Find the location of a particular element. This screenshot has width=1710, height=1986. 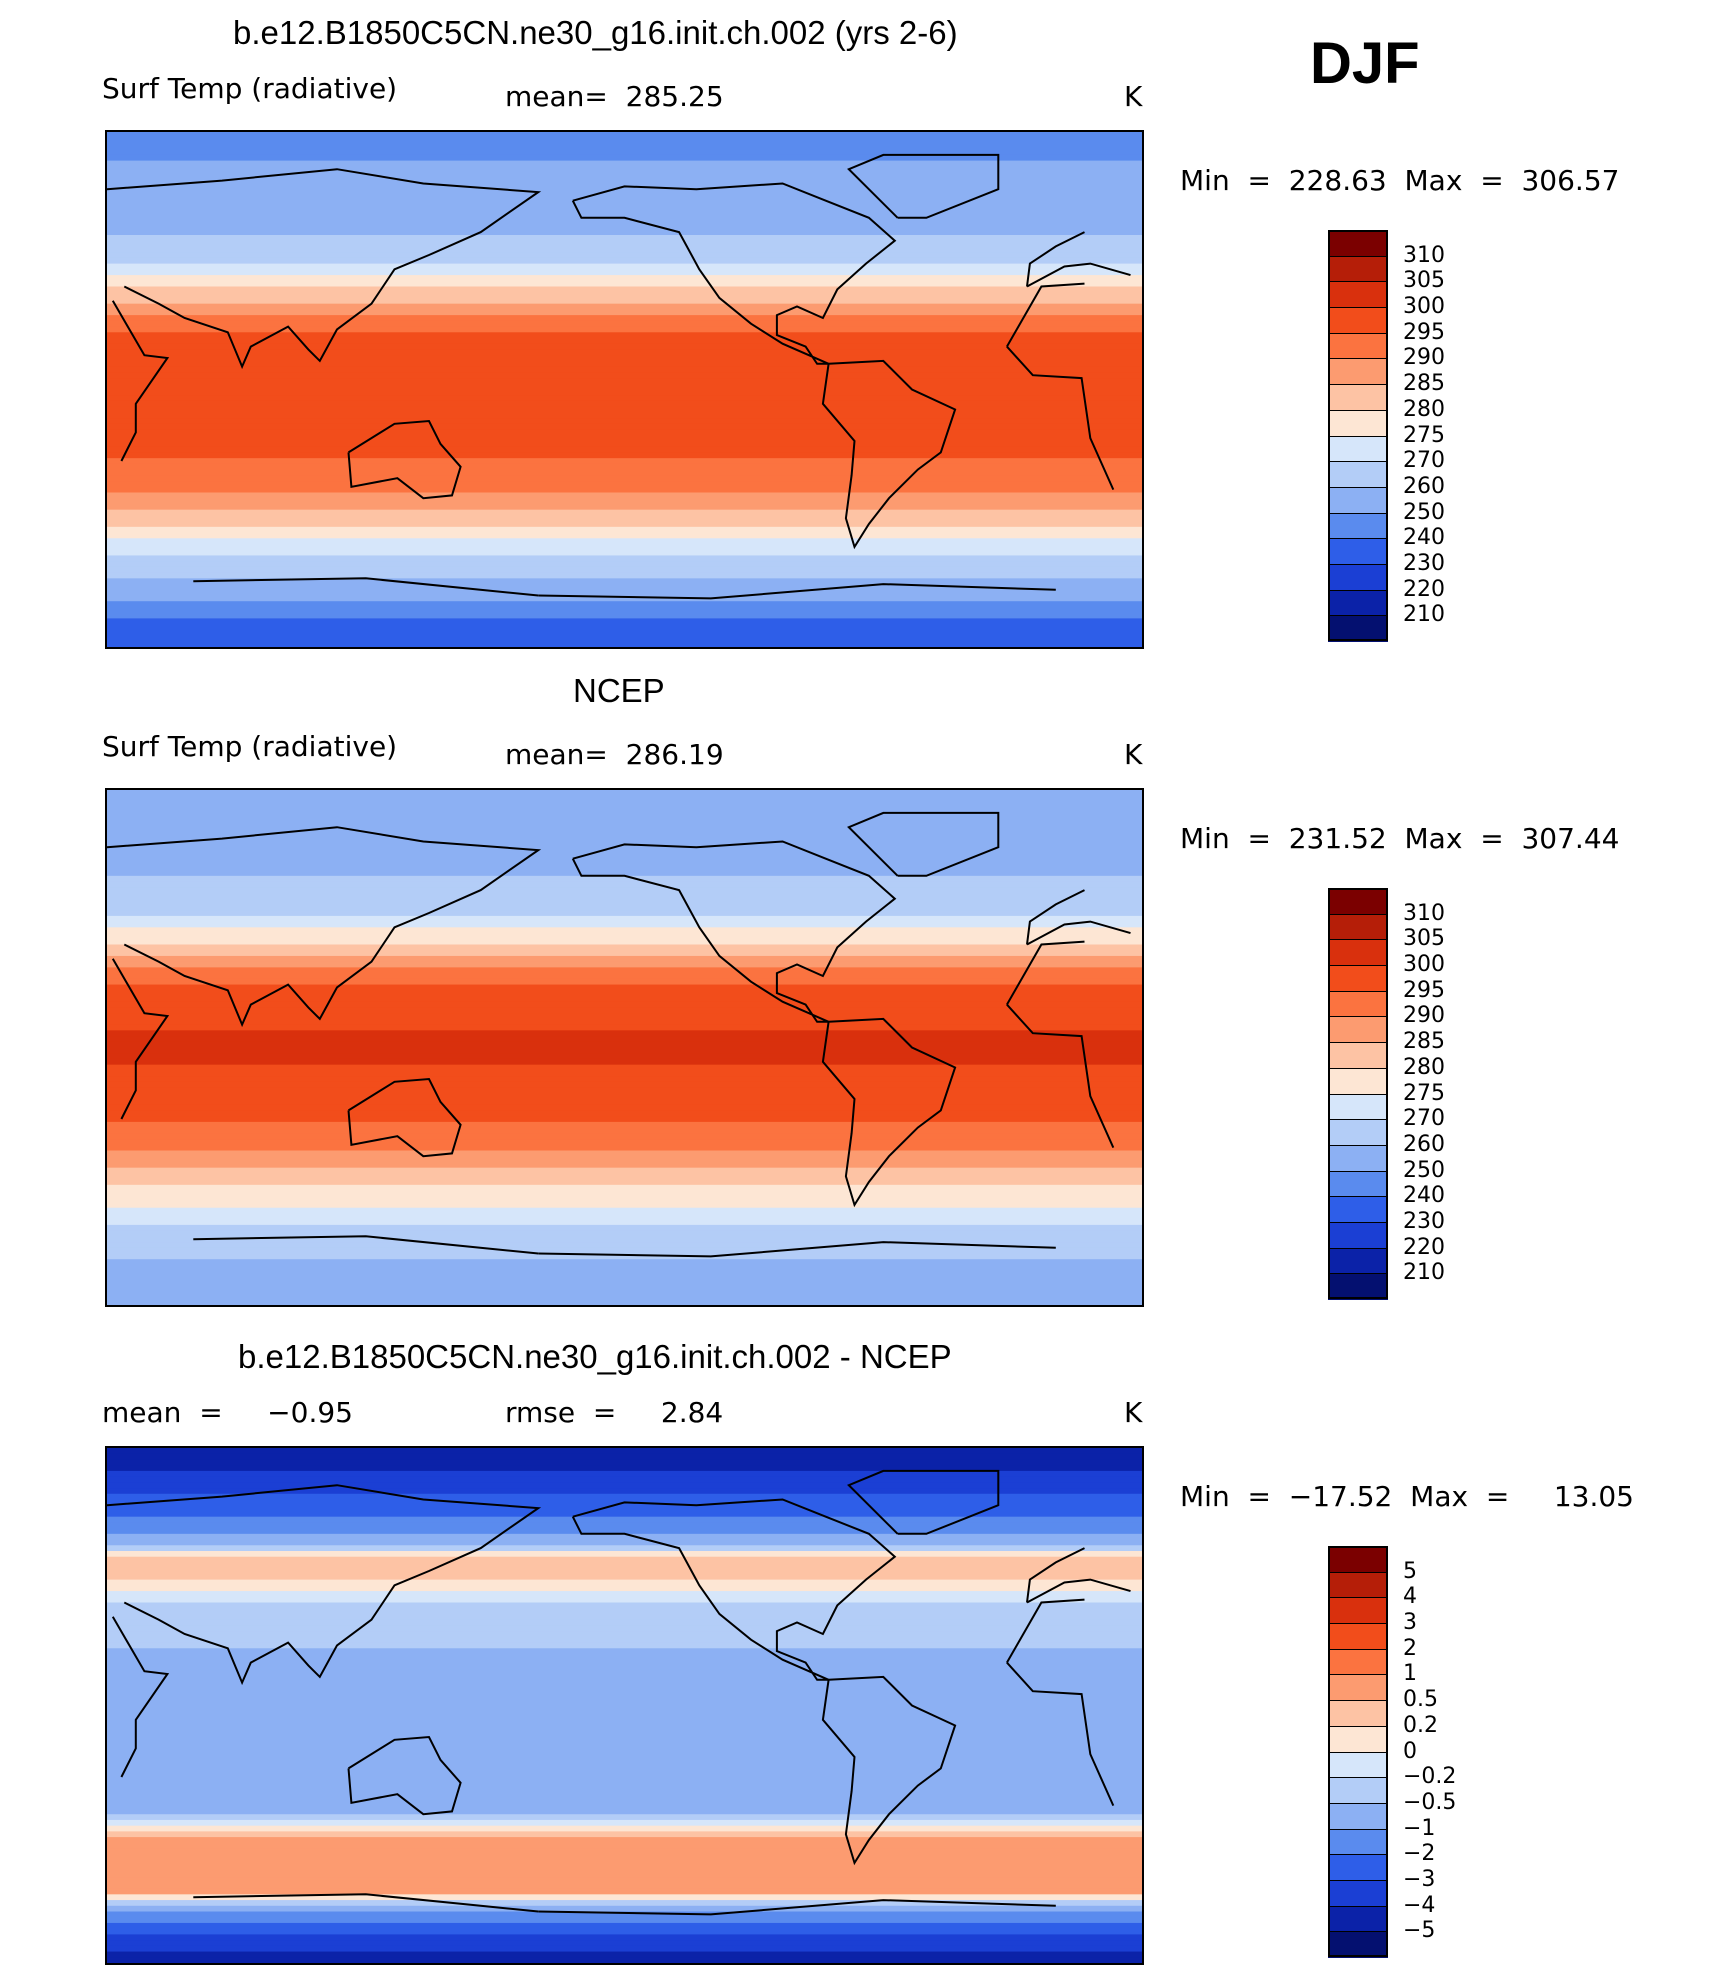

colorbar-tick-label: 305 is located at coordinates (1424, 939).